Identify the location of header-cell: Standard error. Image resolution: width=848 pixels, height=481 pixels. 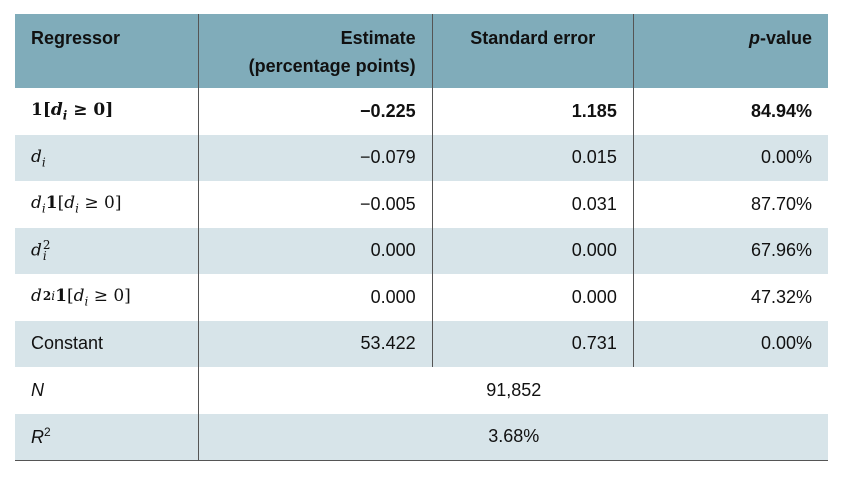
(533, 51).